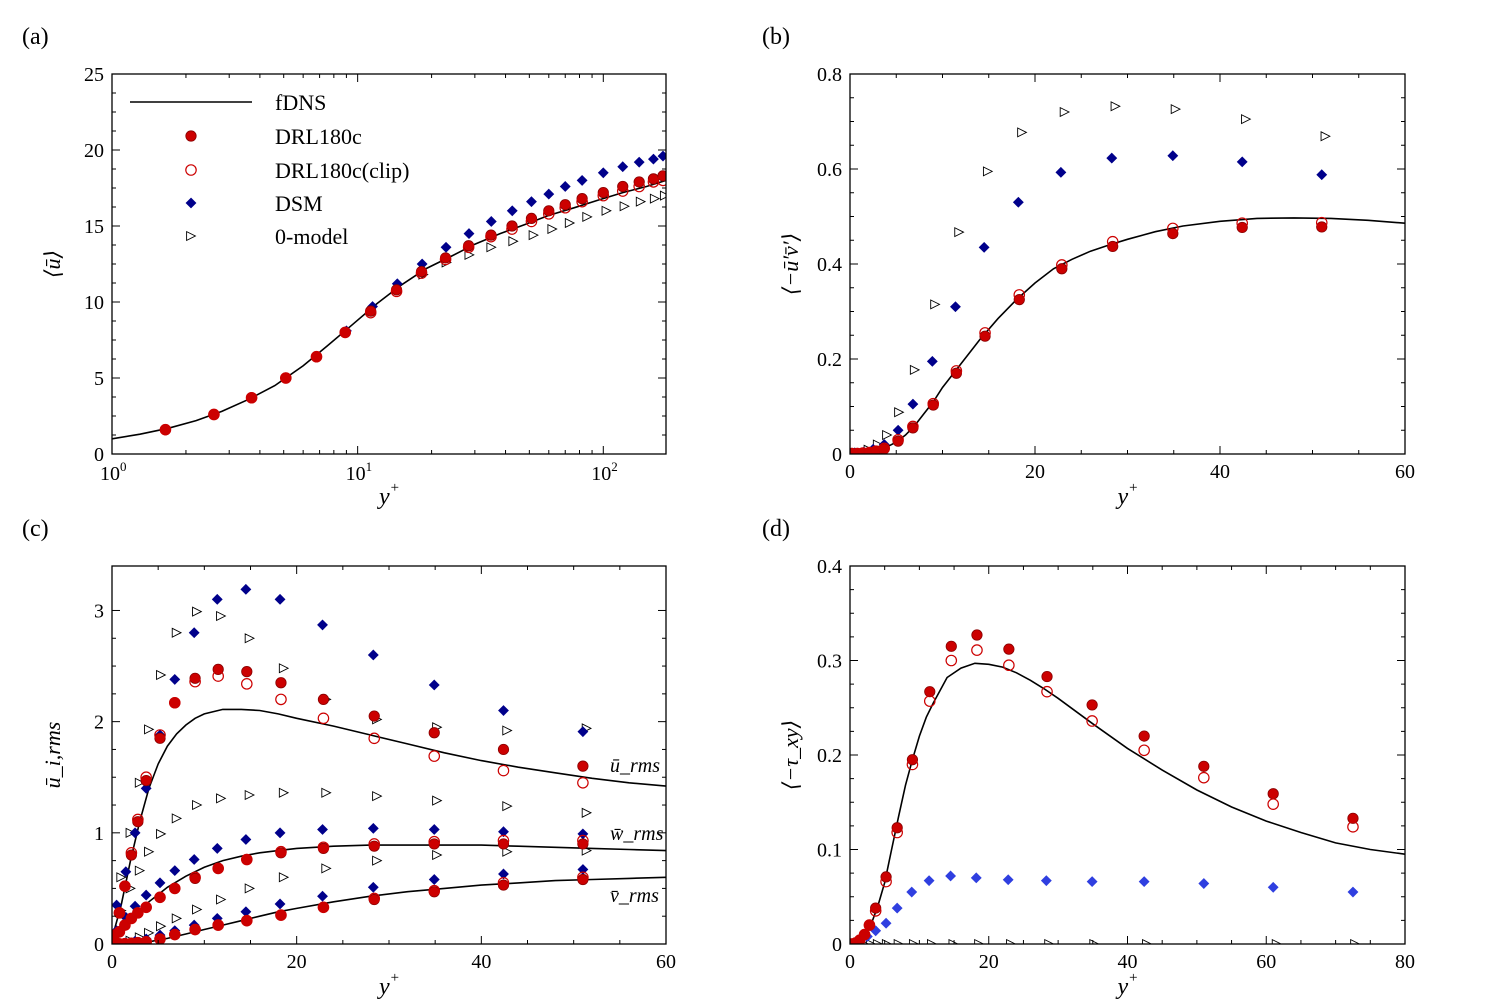 Image resolution: width=1495 pixels, height=999 pixels. What do you see at coordinates (299, 203) in the screenshot?
I see `legend-label: DSM` at bounding box center [299, 203].